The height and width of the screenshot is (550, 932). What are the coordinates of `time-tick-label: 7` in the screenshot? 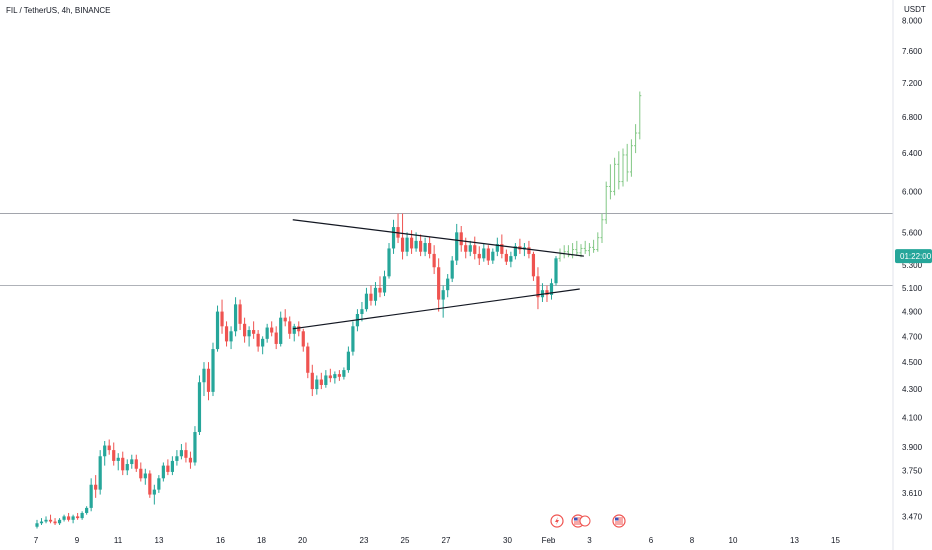 It's located at (36, 540).